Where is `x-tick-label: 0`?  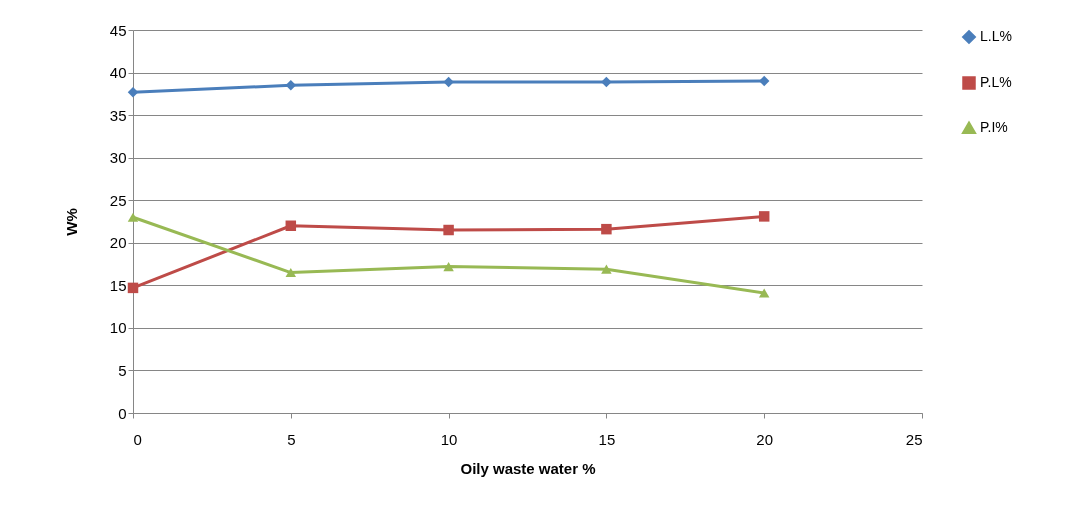 x-tick-label: 0 is located at coordinates (137, 439).